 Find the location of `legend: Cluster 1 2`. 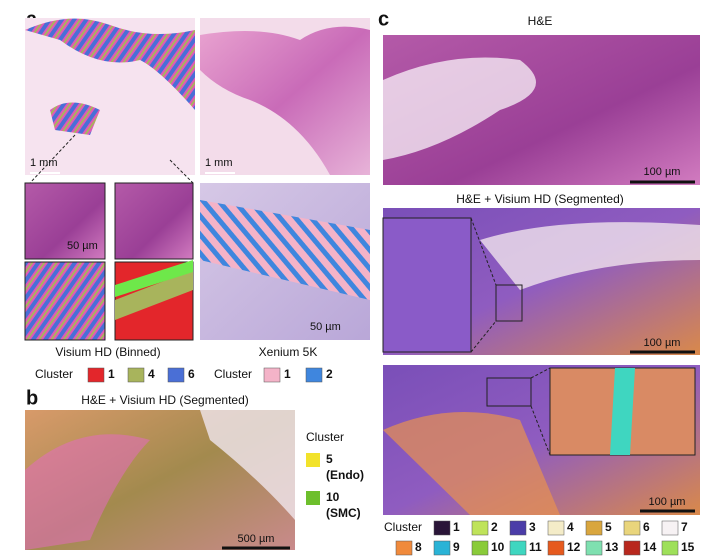

legend: Cluster 1 2 is located at coordinates (273, 375).